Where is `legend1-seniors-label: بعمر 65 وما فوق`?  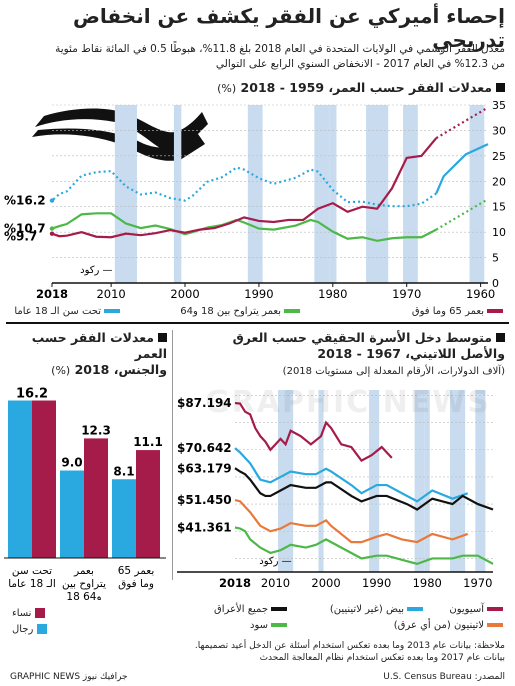
legend1-seniors-label: بعمر 65 وما فوق is located at coordinates (447, 311).